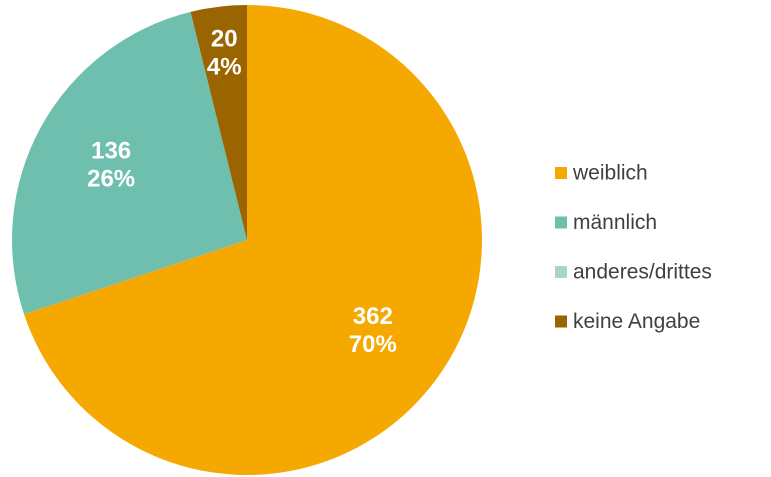 The image size is (771, 477). I want to click on legend-label: männlich, so click(615, 222).